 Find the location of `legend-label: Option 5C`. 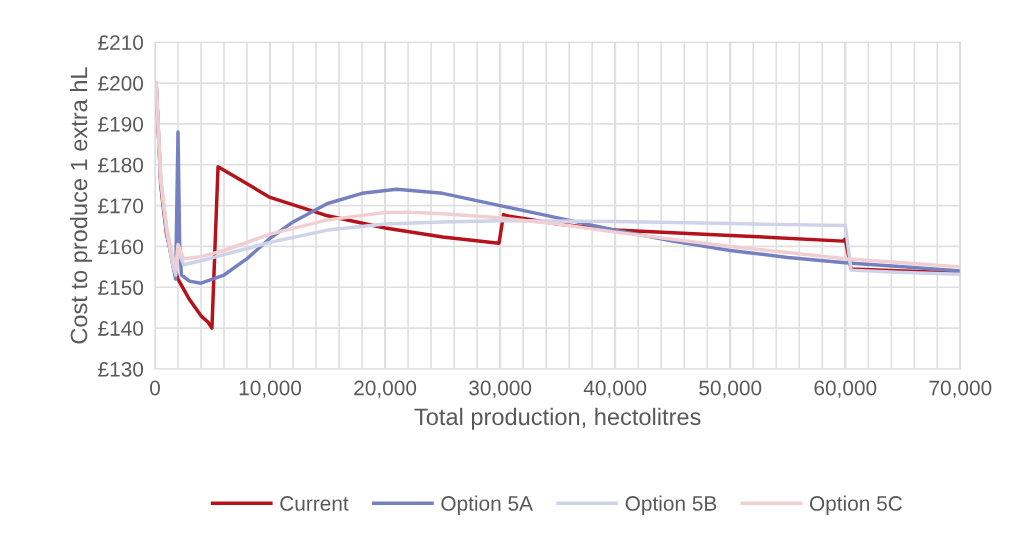

legend-label: Option 5C is located at coordinates (855, 505).